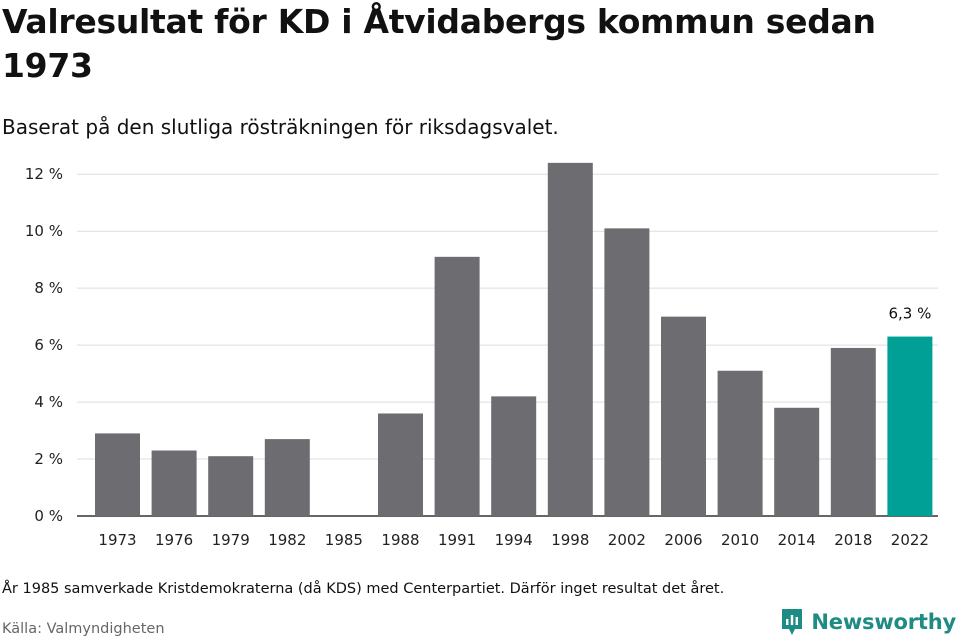 The width and height of the screenshot is (960, 640). Describe the element at coordinates (514, 540) in the screenshot. I see `x-tick-label: 1994` at that location.